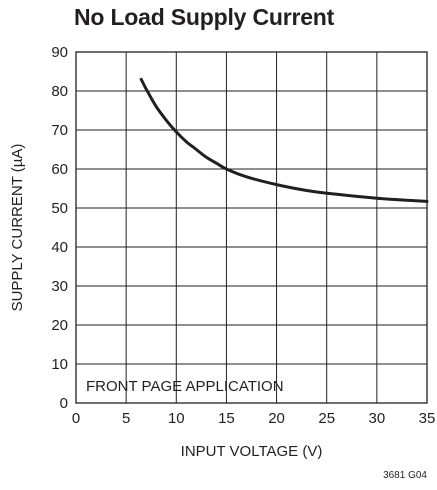 The height and width of the screenshot is (490, 437). I want to click on figure-id: 3681 G04, so click(405, 475).